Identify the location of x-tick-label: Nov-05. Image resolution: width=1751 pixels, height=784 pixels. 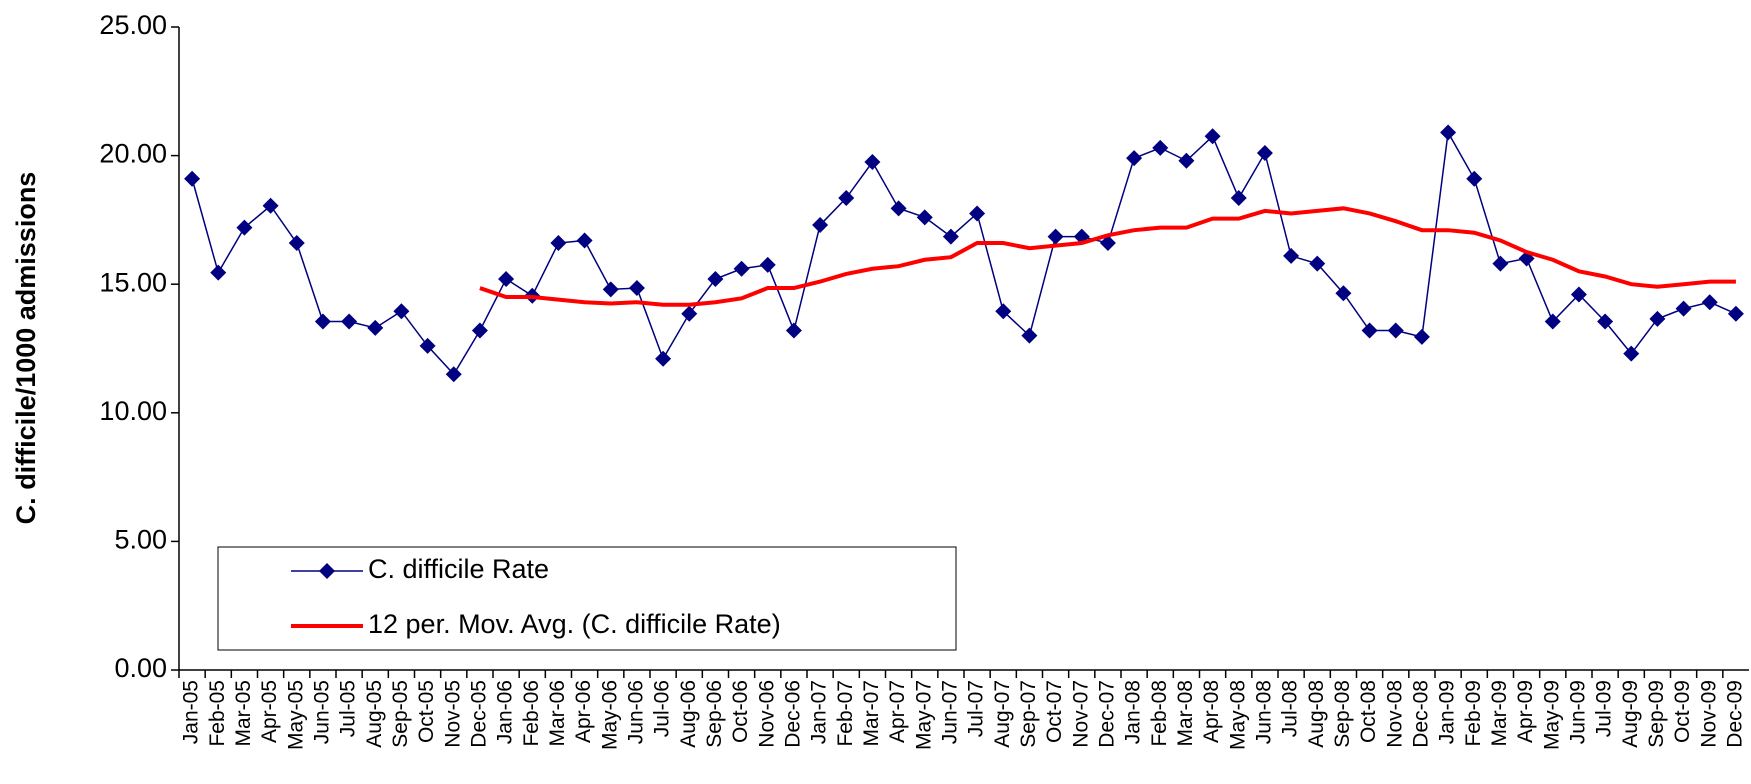
(452, 714).